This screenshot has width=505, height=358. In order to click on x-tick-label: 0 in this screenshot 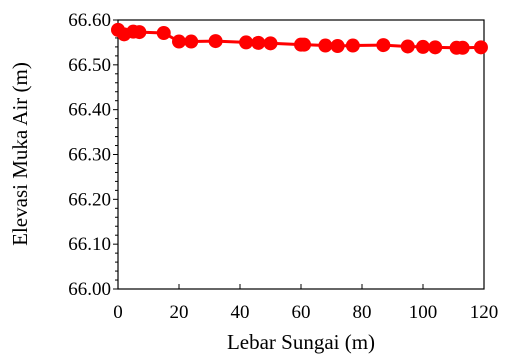, I will do `click(118, 312)`.